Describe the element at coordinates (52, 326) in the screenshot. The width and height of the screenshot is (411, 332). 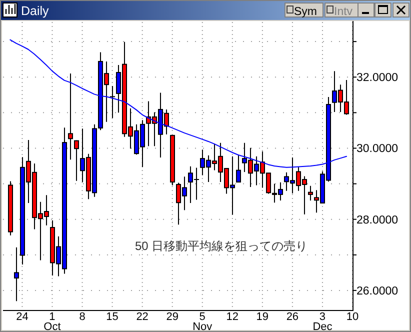
I see `text: Oct` at that location.